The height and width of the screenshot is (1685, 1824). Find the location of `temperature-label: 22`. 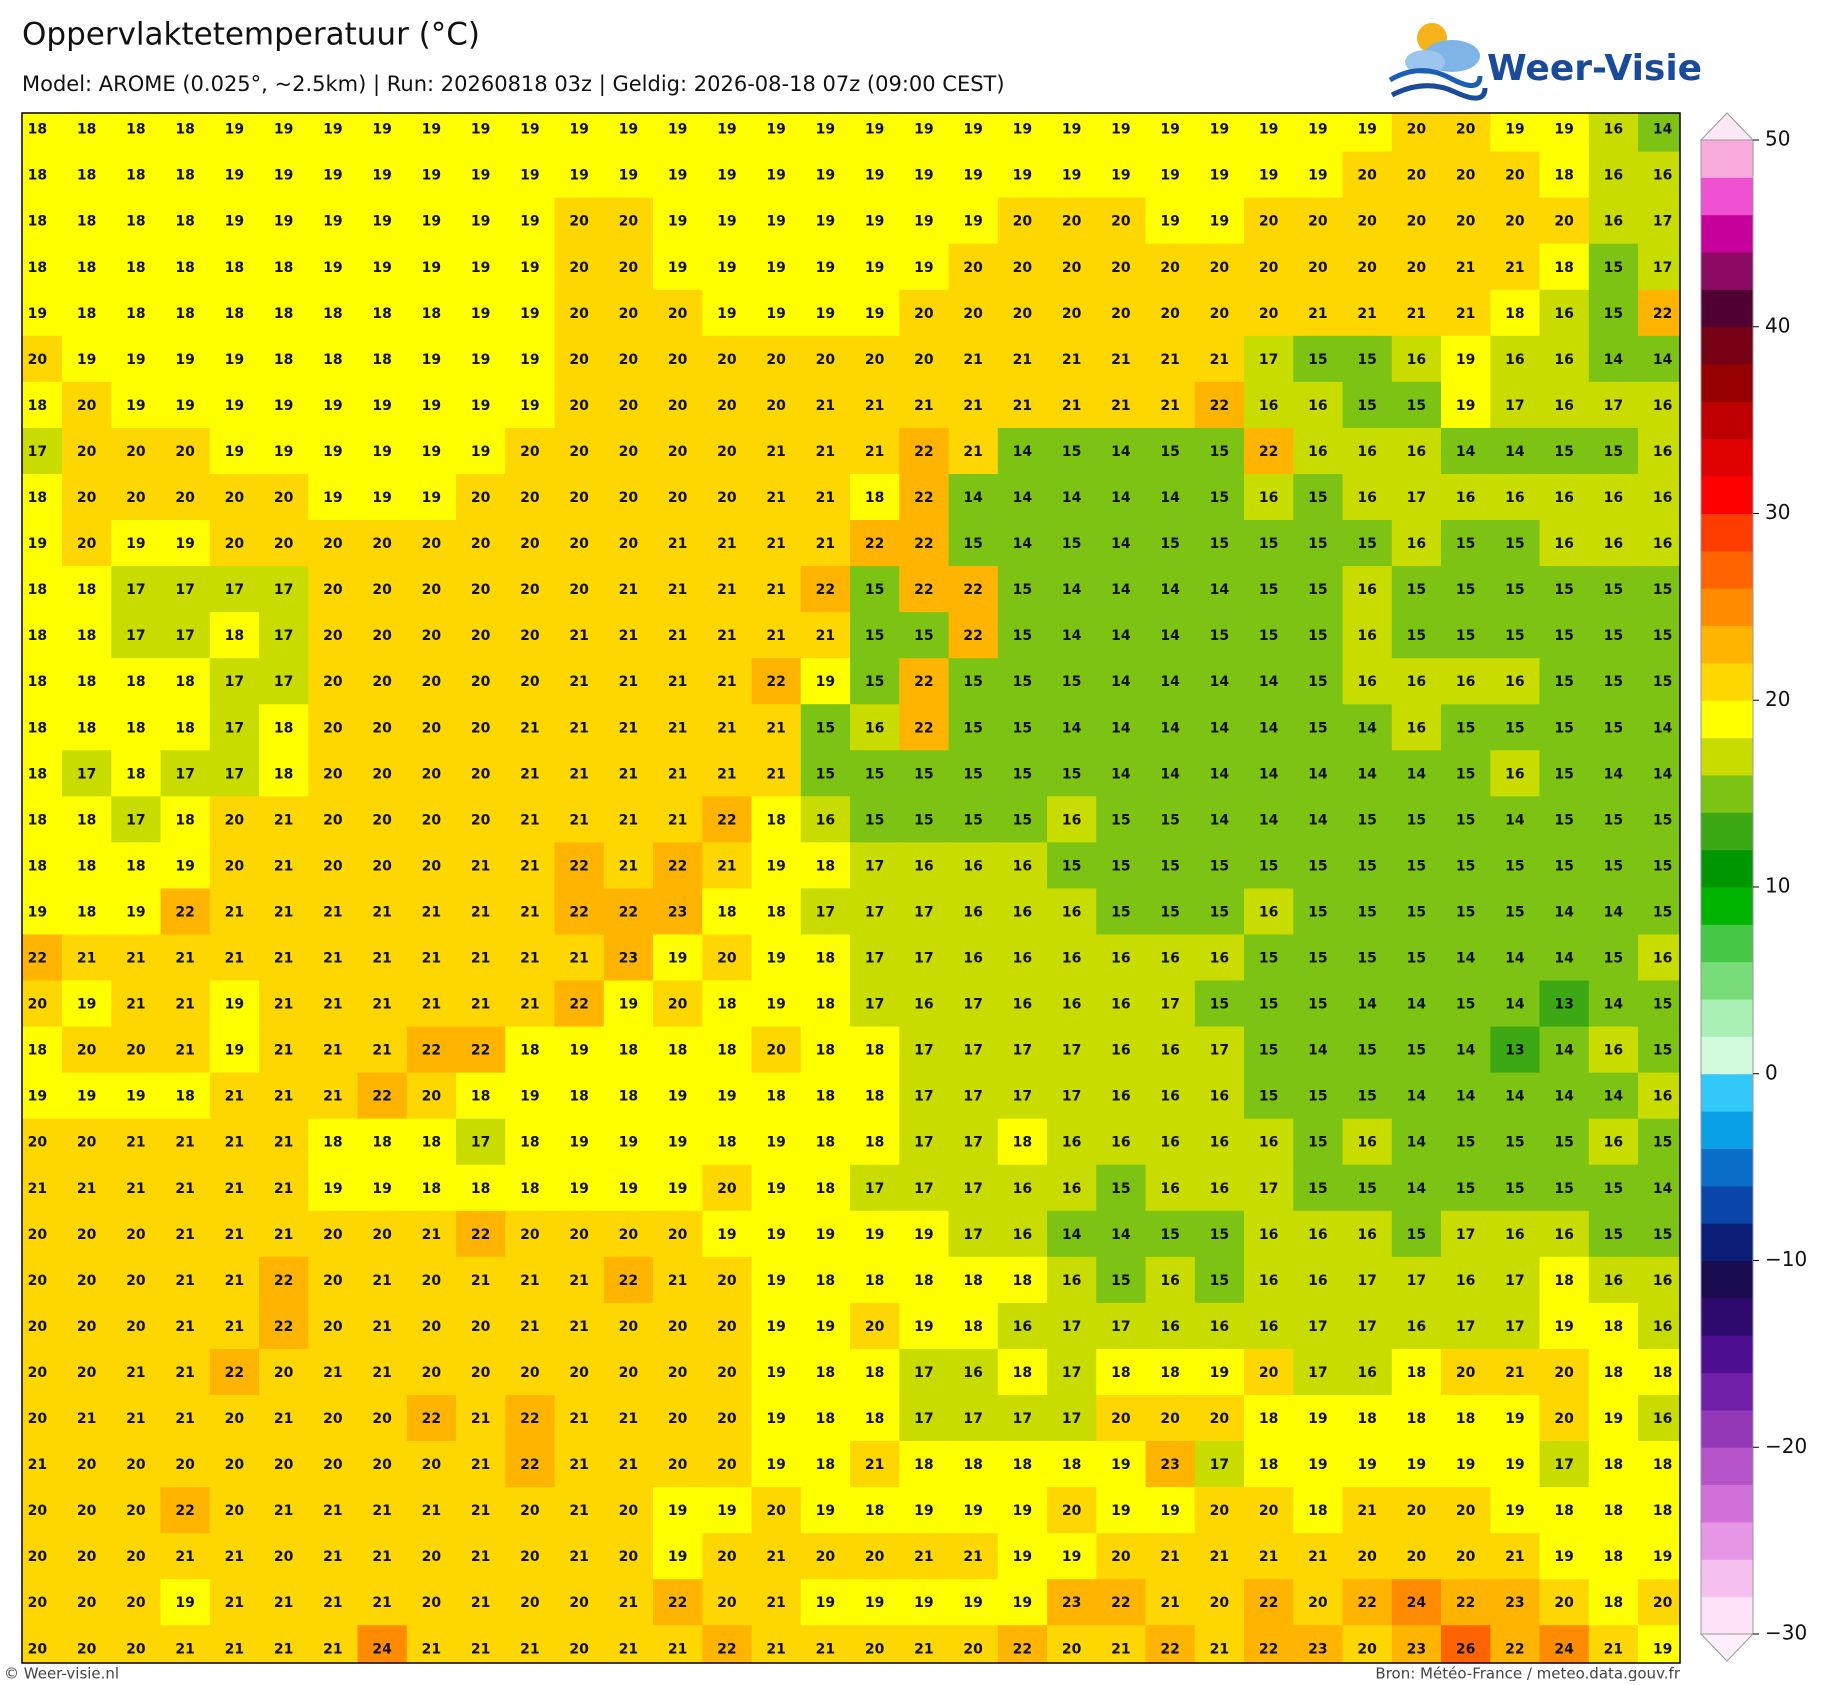

temperature-label: 22 is located at coordinates (628, 1281).